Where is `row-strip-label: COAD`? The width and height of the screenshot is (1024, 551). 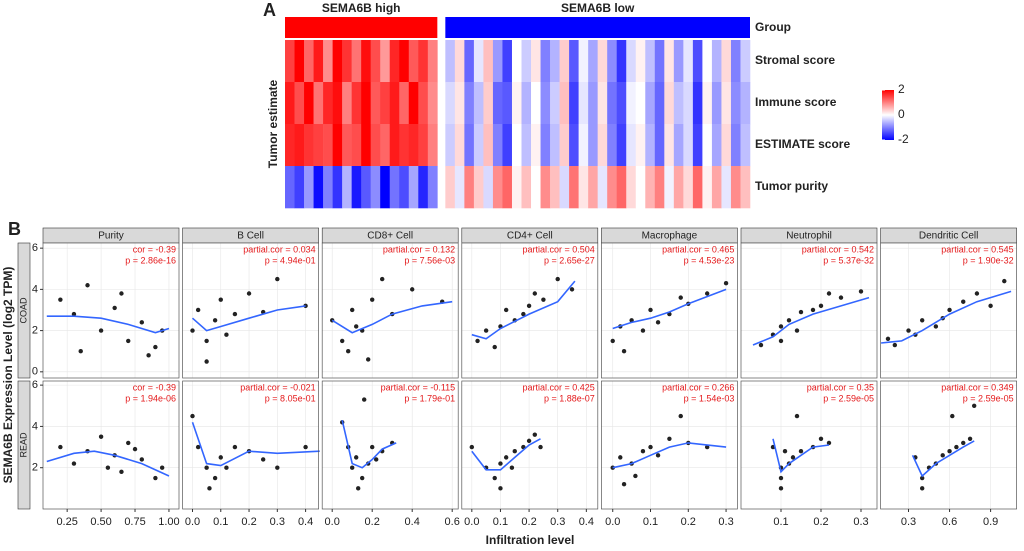 row-strip-label: COAD is located at coordinates (23, 310).